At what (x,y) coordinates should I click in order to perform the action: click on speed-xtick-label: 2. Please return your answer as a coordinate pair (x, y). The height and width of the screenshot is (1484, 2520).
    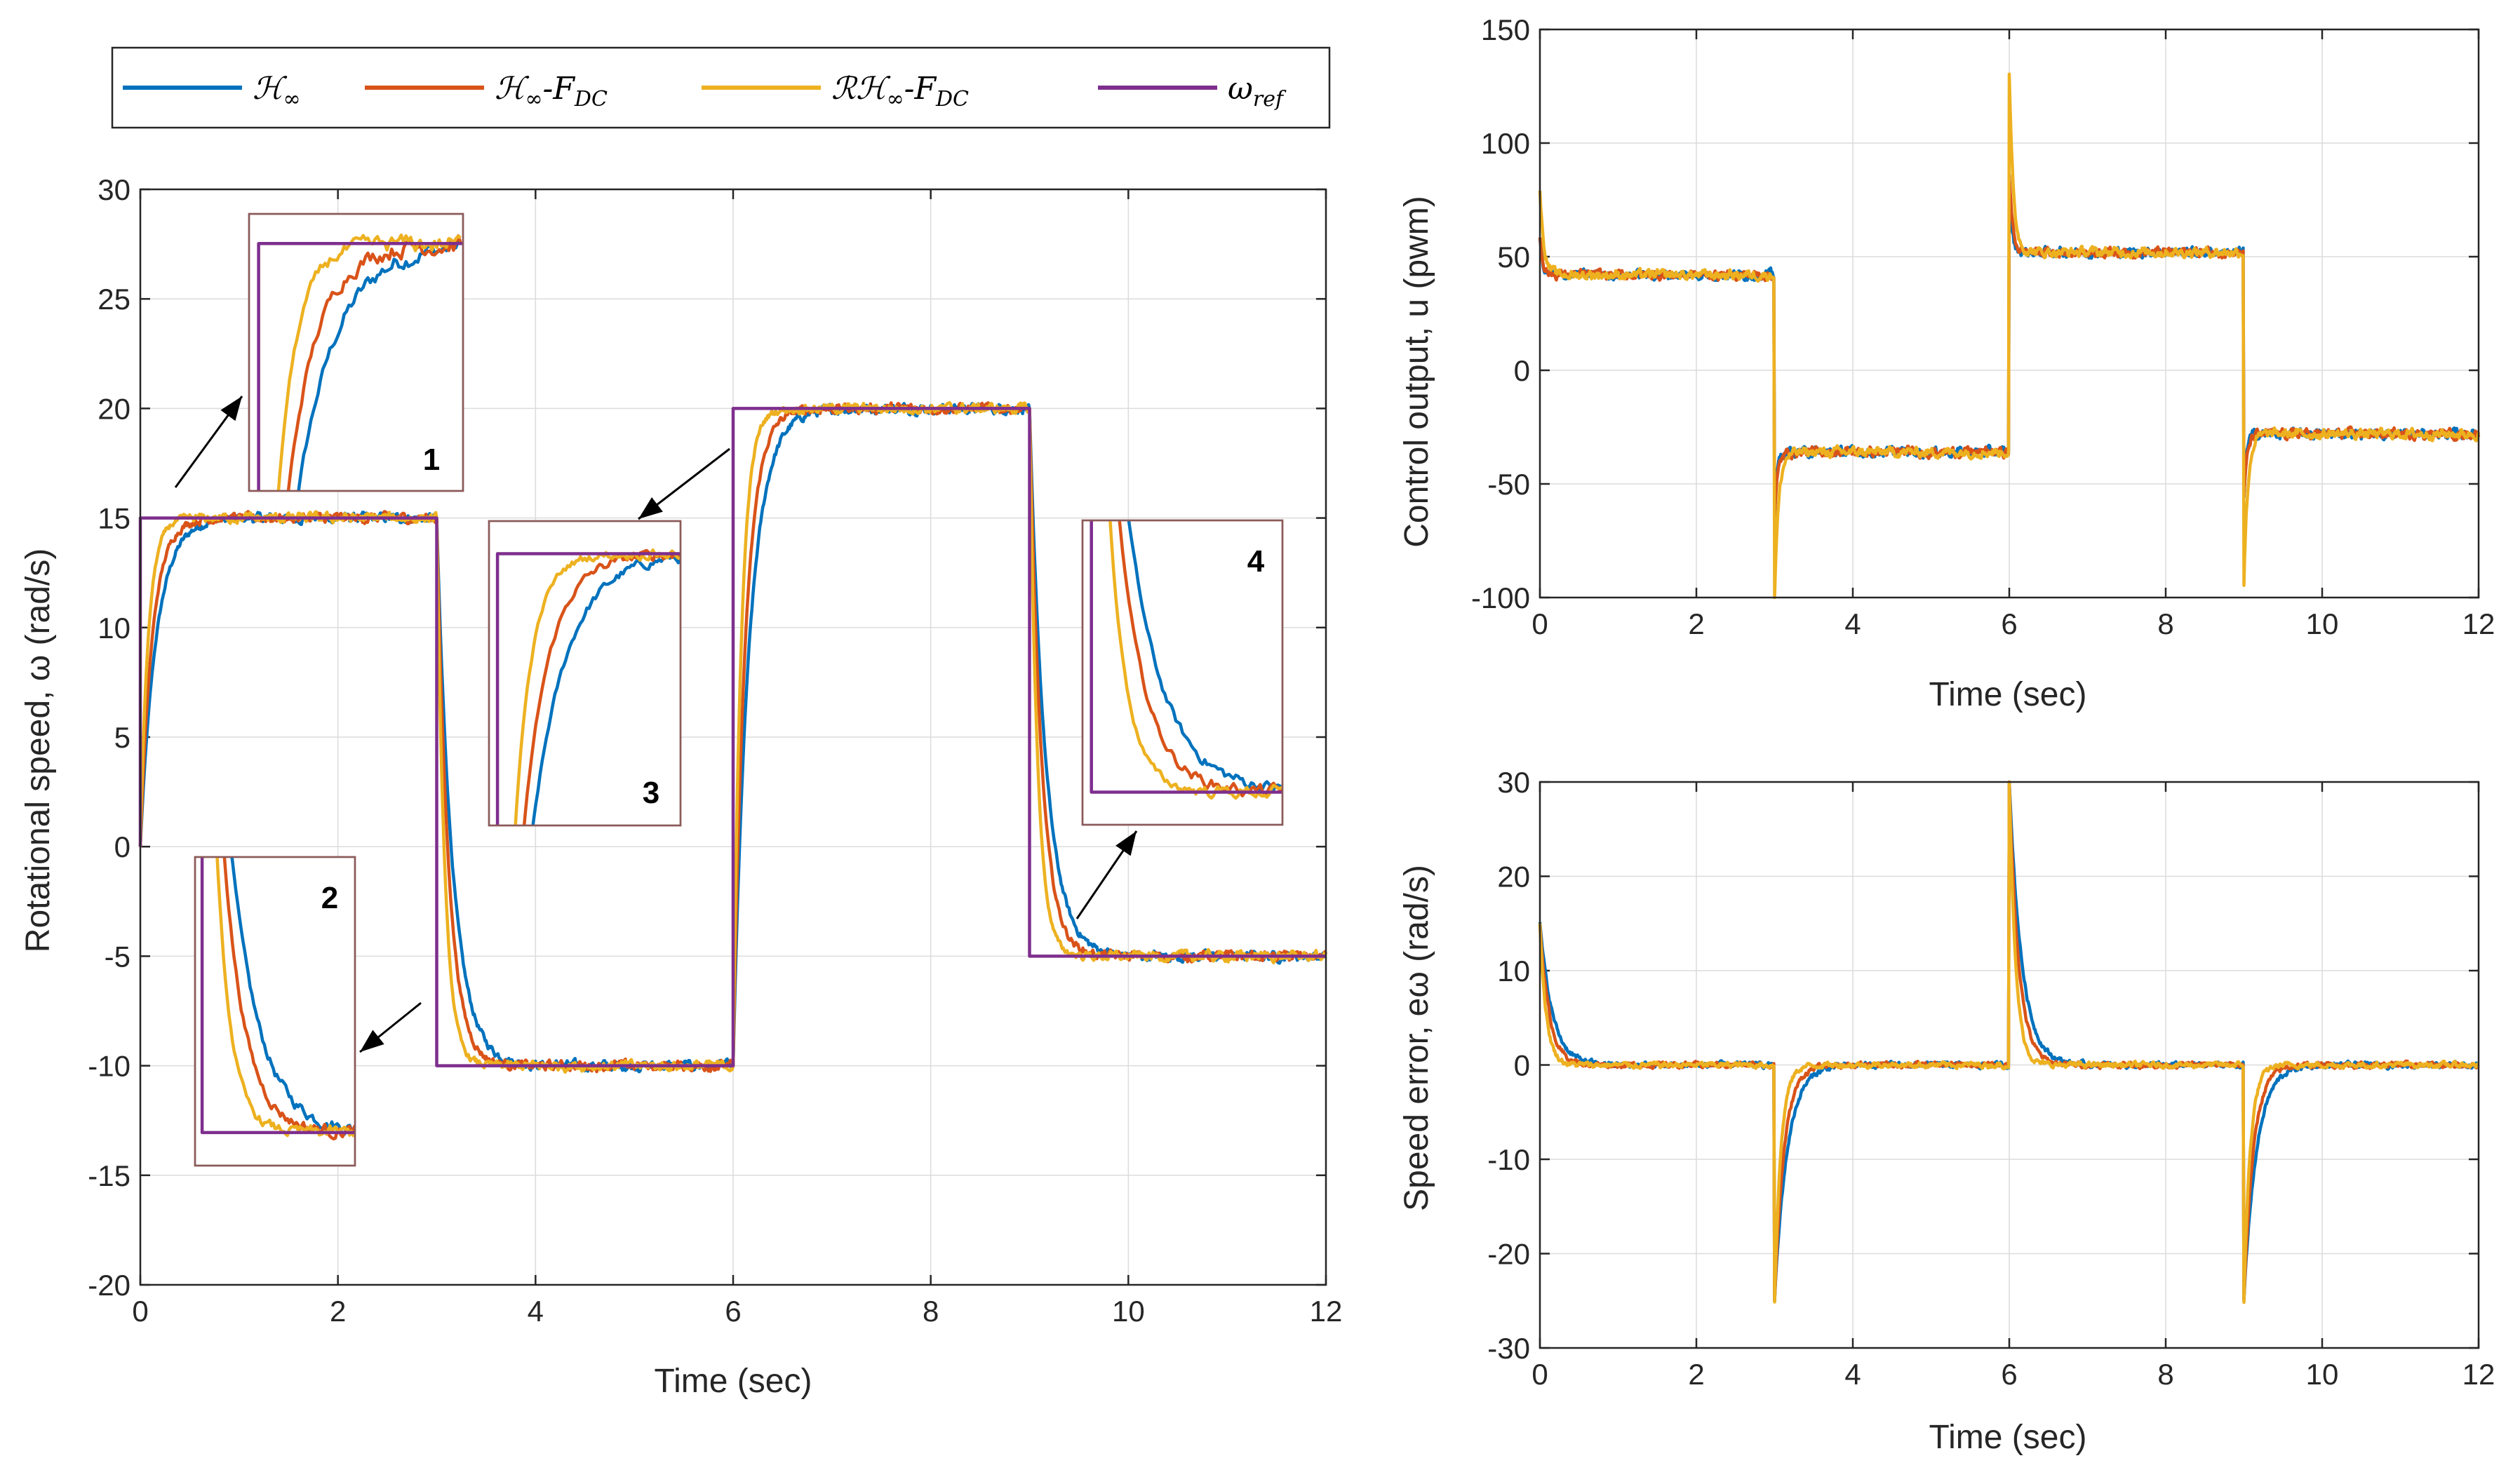
    Looking at the image, I should click on (338, 1311).